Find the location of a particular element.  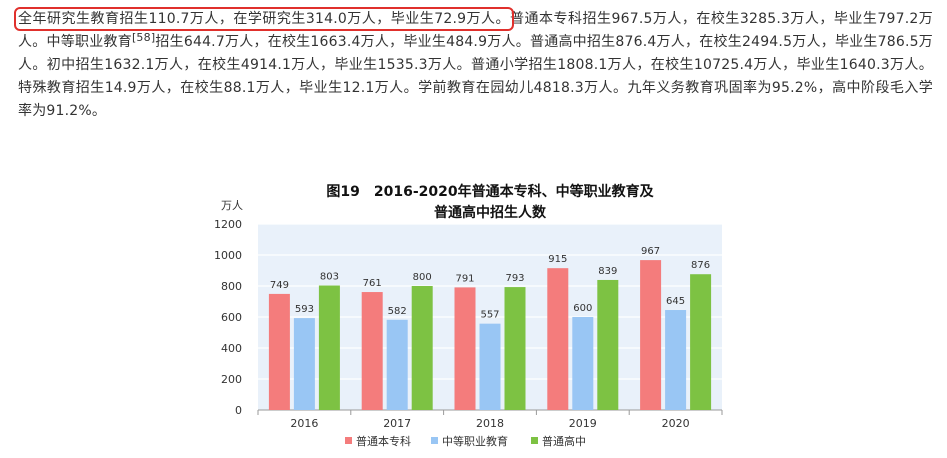

data-label: 800 is located at coordinates (422, 277).